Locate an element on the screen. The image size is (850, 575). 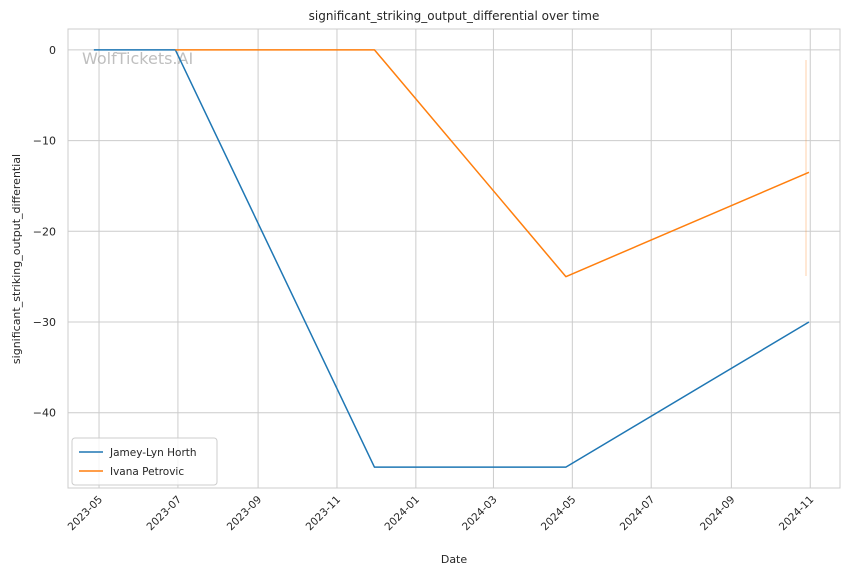
x-tick-label: 2023-05 is located at coordinates (86, 514).